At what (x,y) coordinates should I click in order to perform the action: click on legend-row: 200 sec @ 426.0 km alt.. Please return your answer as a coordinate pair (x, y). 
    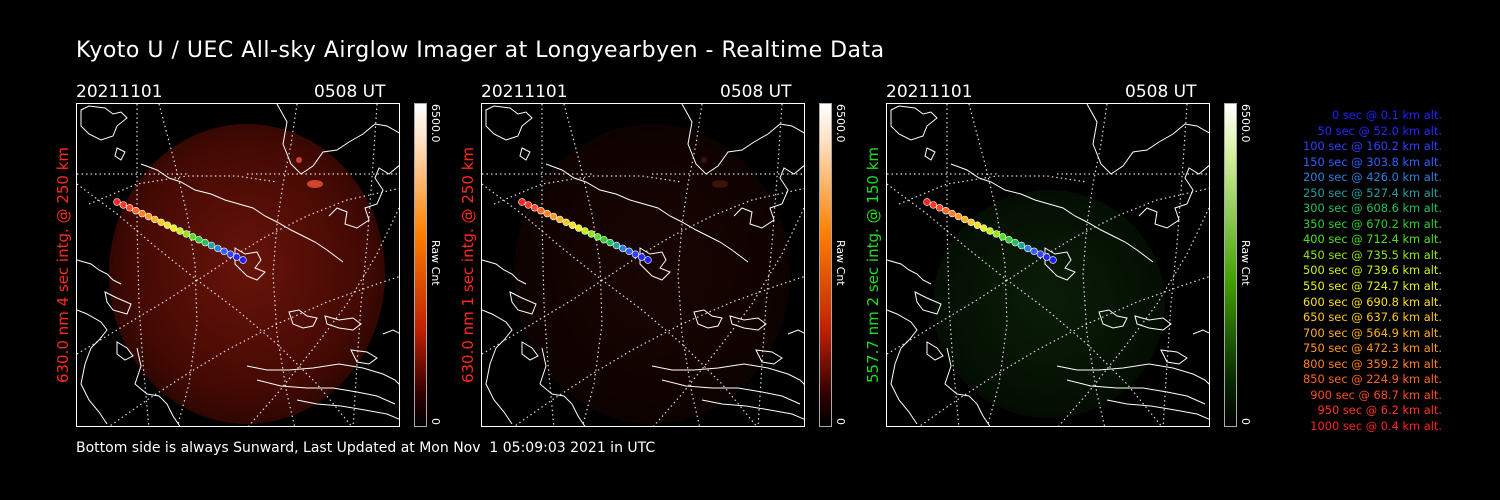
    Looking at the image, I should click on (1372, 177).